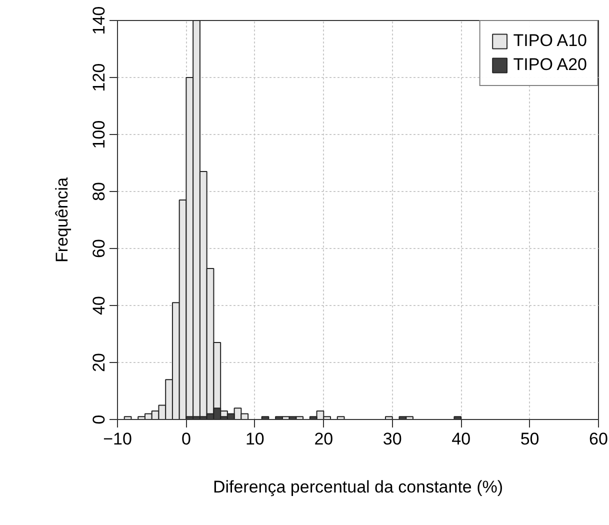 Image resolution: width=609 pixels, height=525 pixels. What do you see at coordinates (99, 77) in the screenshot?
I see `y-tick-label: 120` at bounding box center [99, 77].